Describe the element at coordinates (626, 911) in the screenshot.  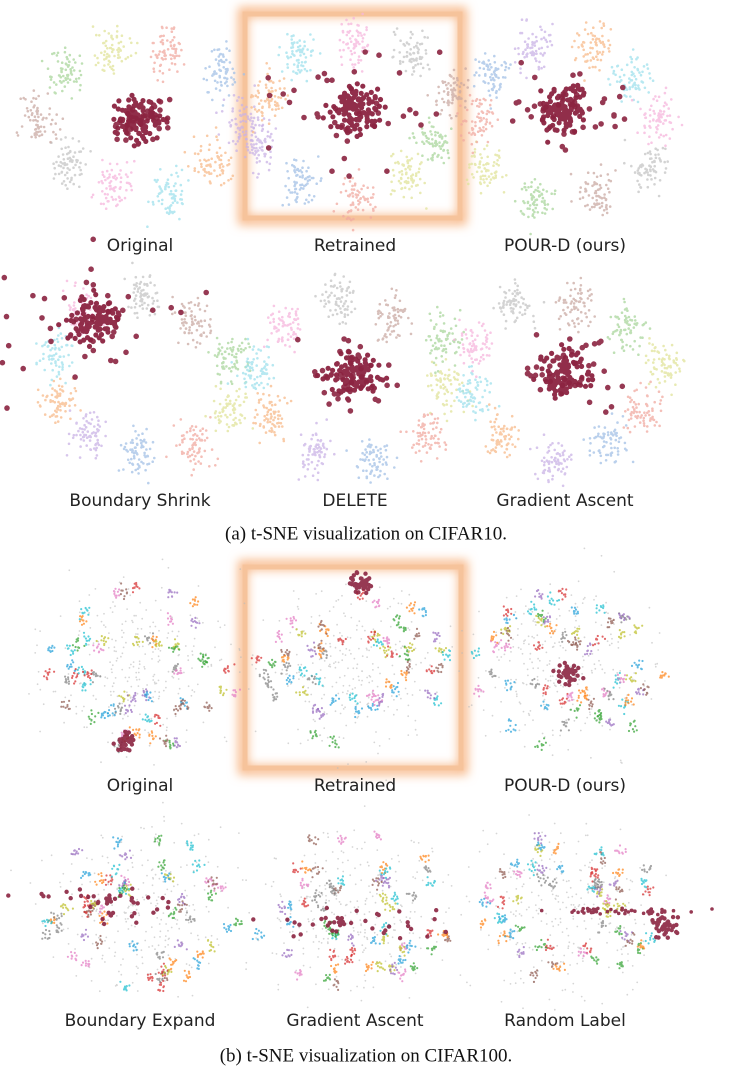
I see `forget-scatter` at that location.